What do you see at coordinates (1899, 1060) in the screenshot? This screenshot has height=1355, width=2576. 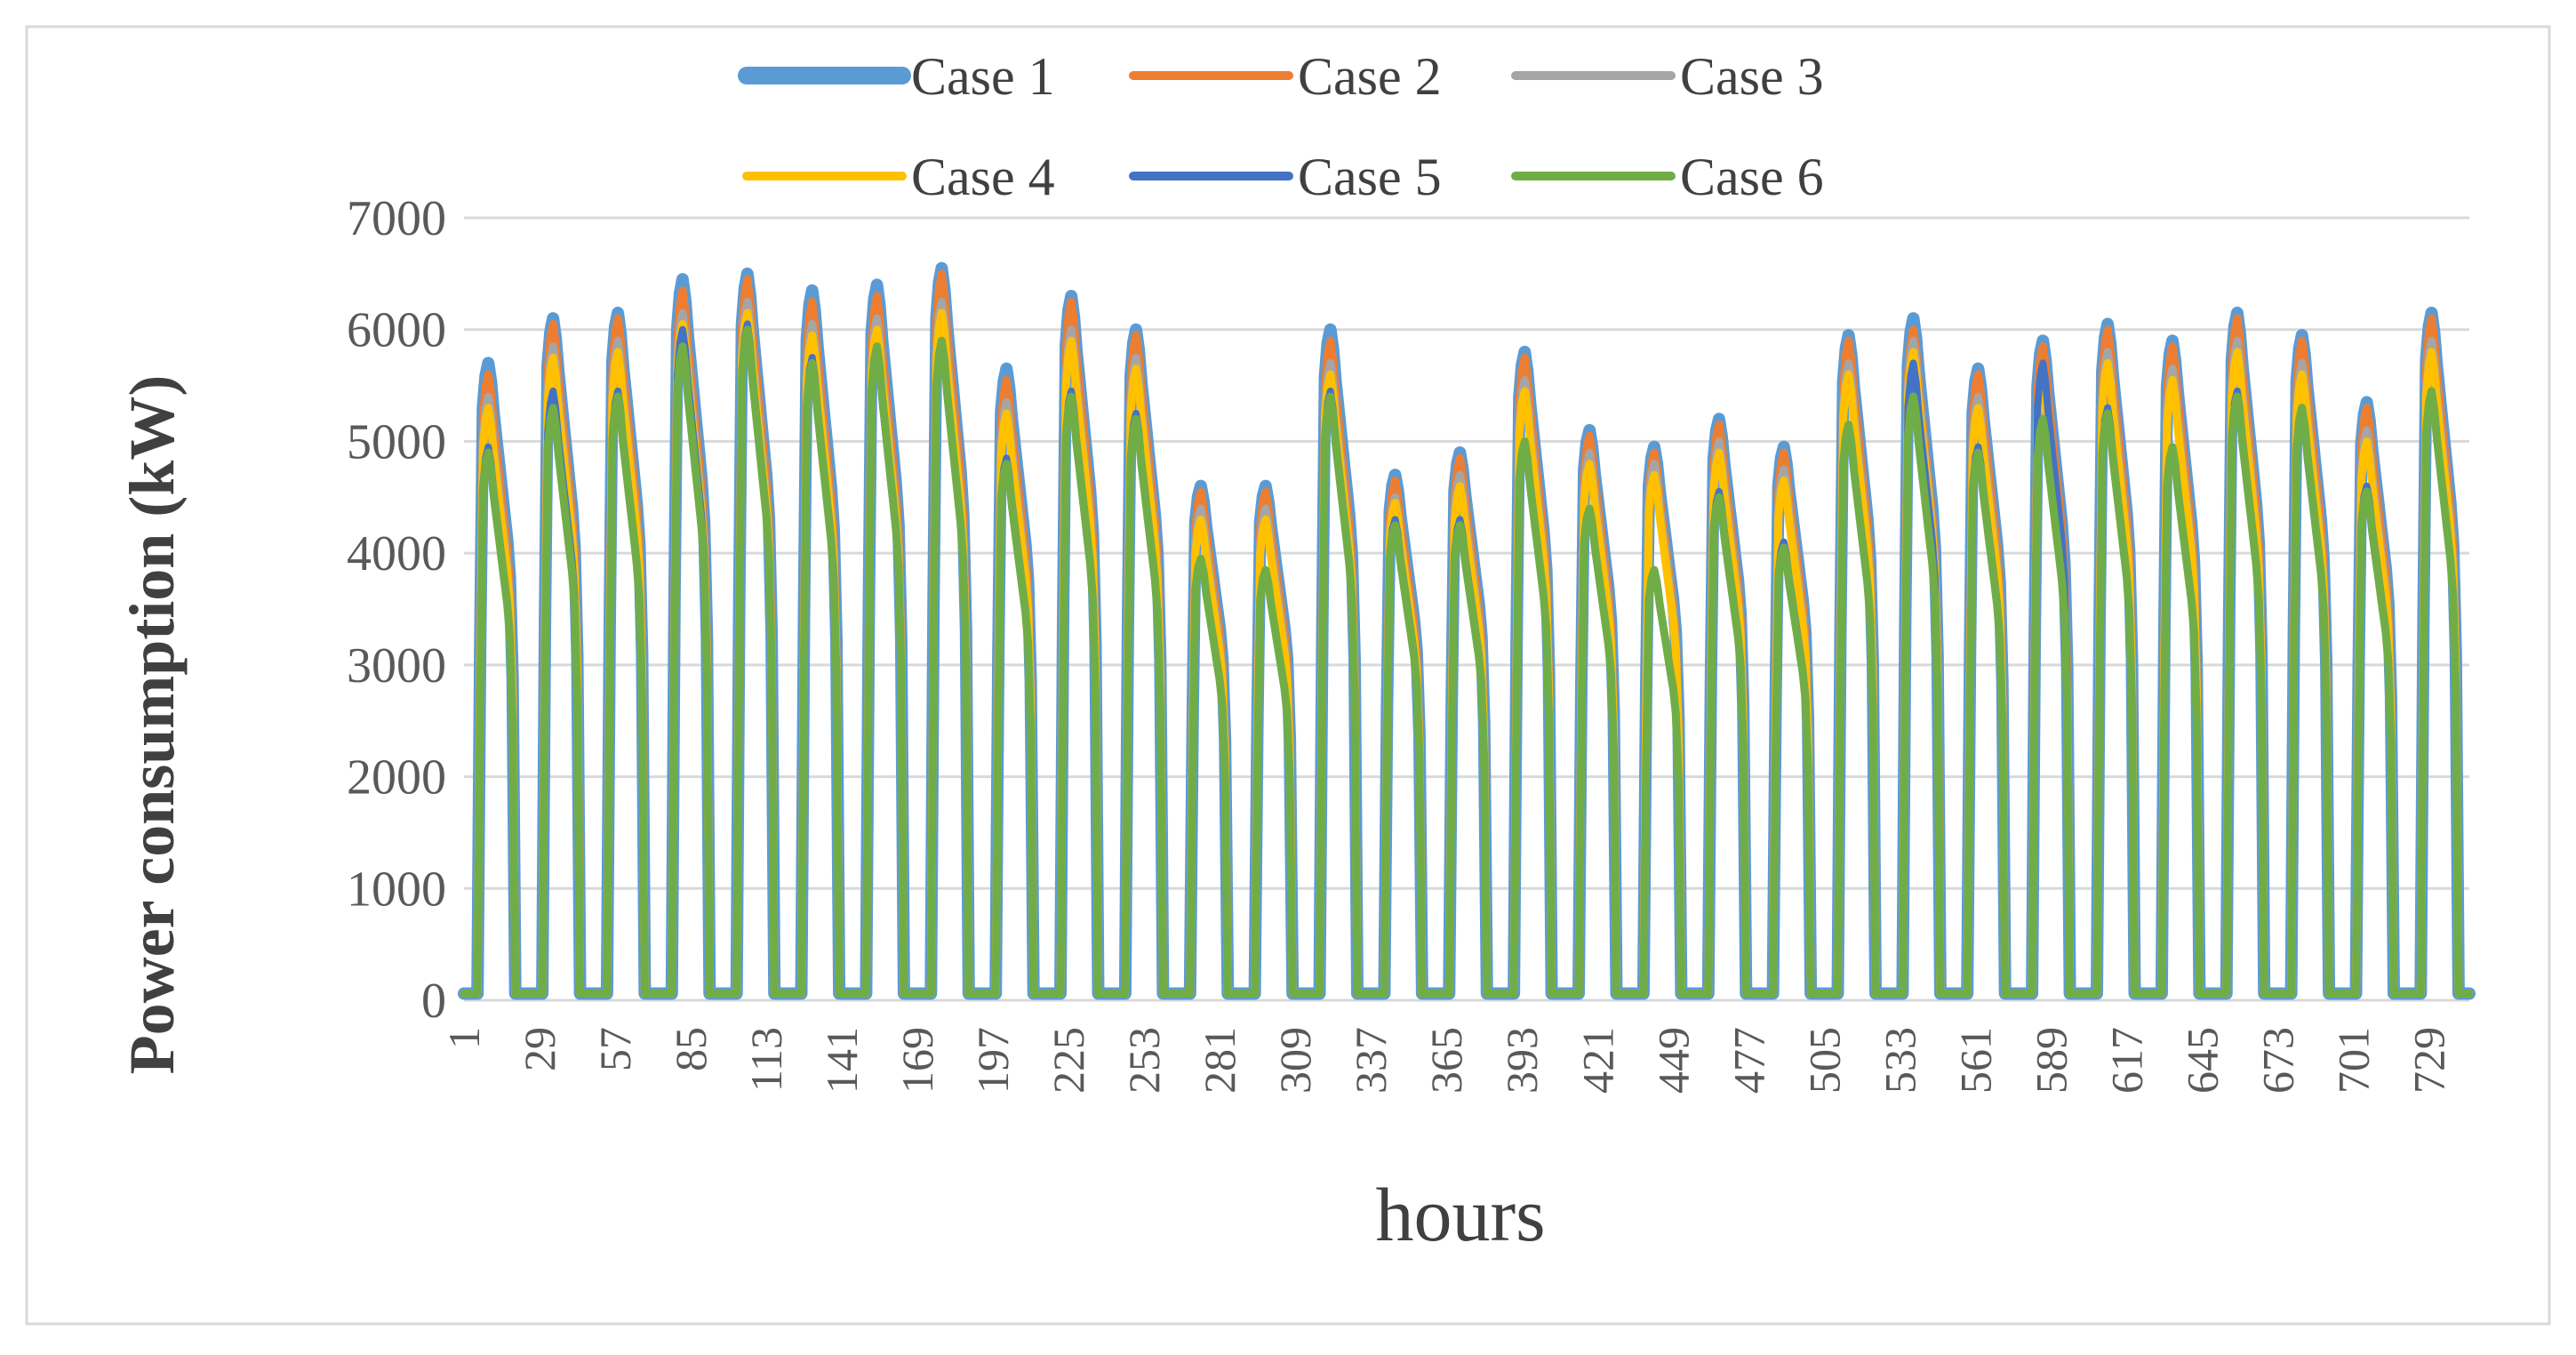 I see `x-tick-label: 533` at bounding box center [1899, 1060].